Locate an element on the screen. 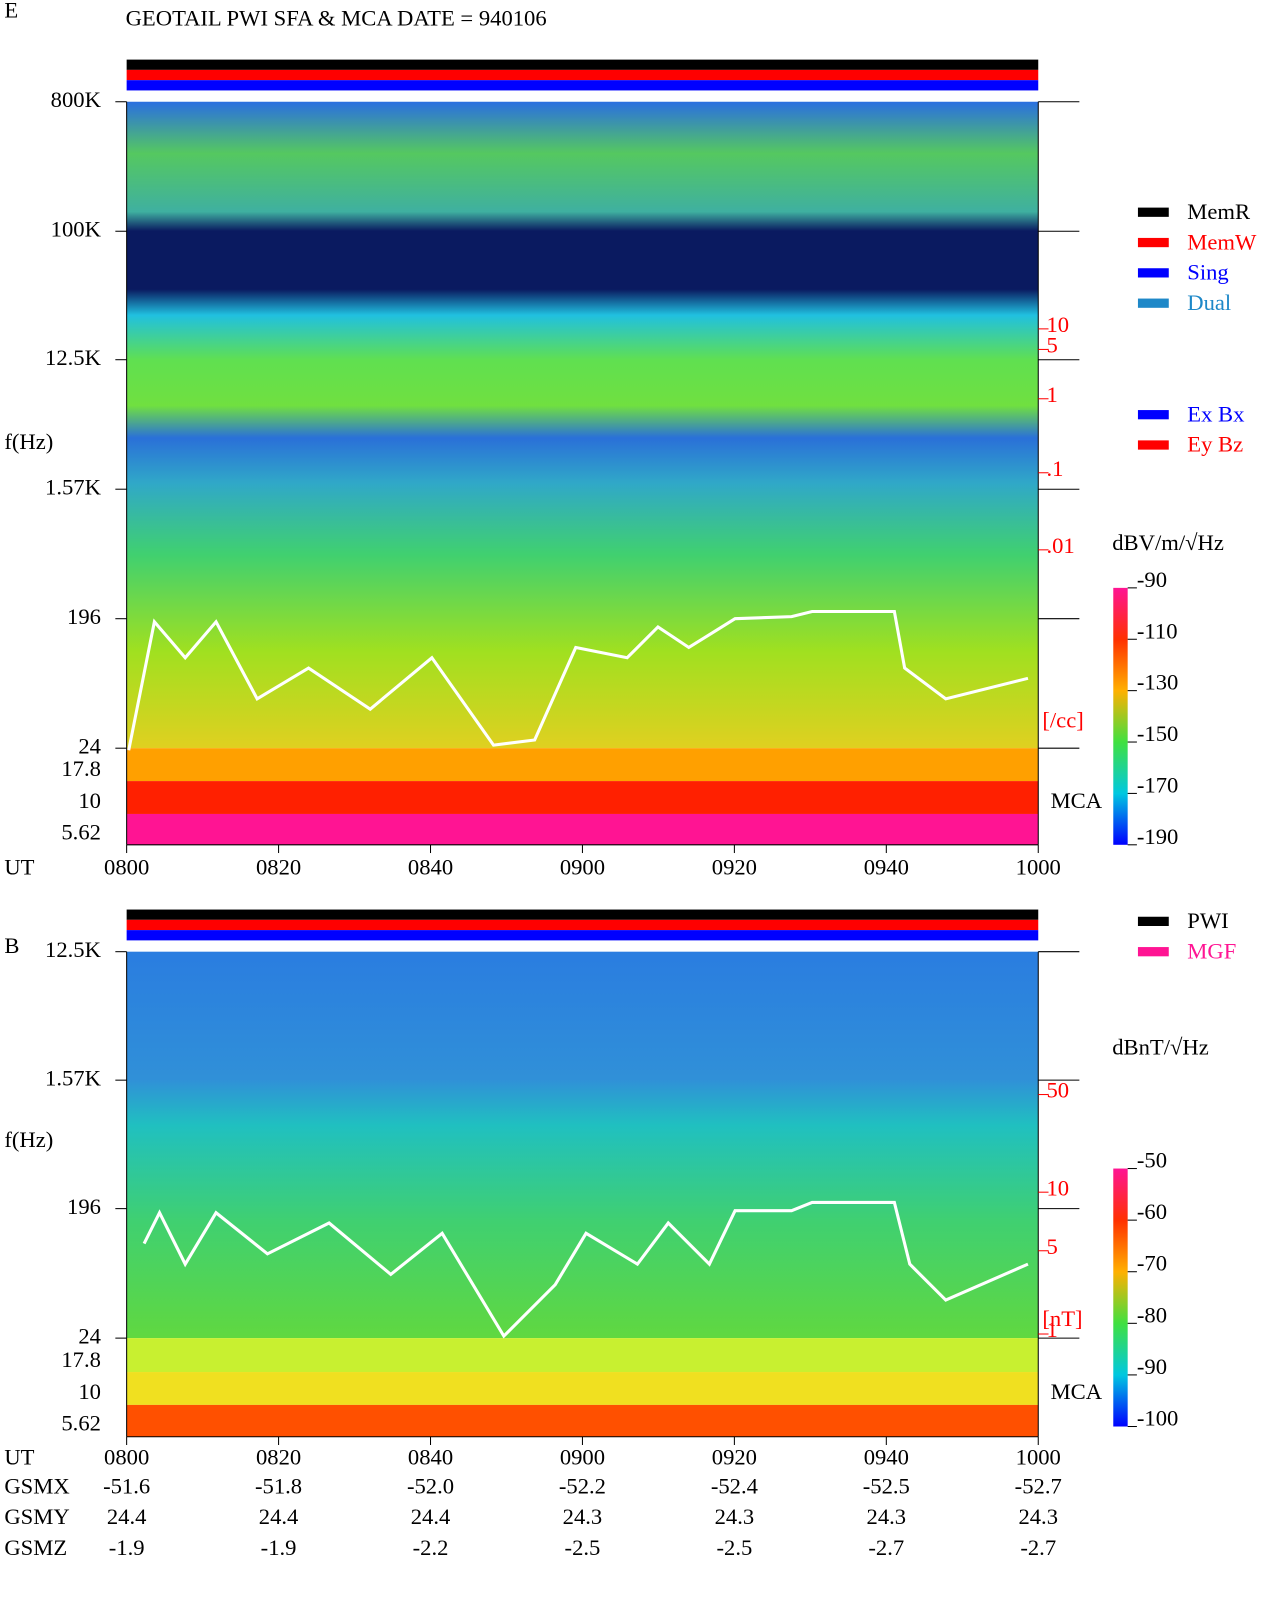 The image size is (1280, 1598). orbit-label: GSMZ is located at coordinates (35, 1547).